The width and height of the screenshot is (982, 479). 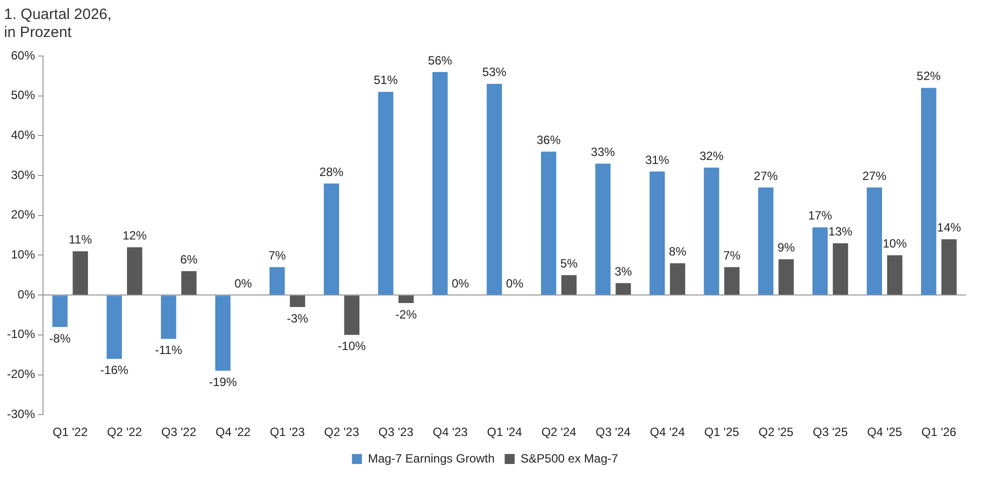 I want to click on y-tick-label: 40%, so click(x=23, y=135).